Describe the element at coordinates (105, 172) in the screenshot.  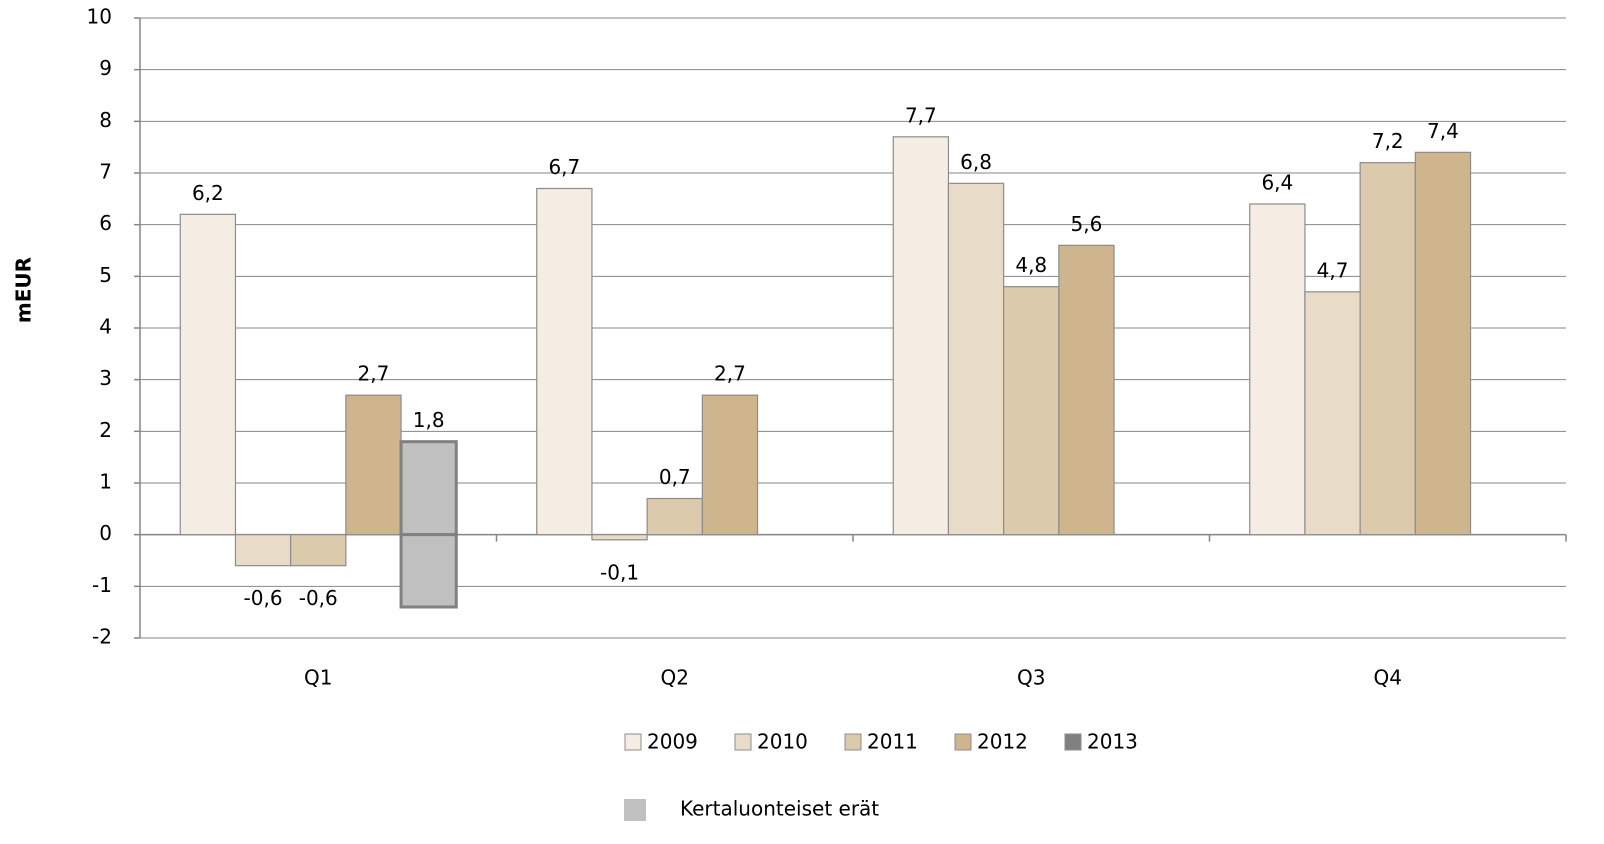
I see `y-tick-label: 7` at that location.